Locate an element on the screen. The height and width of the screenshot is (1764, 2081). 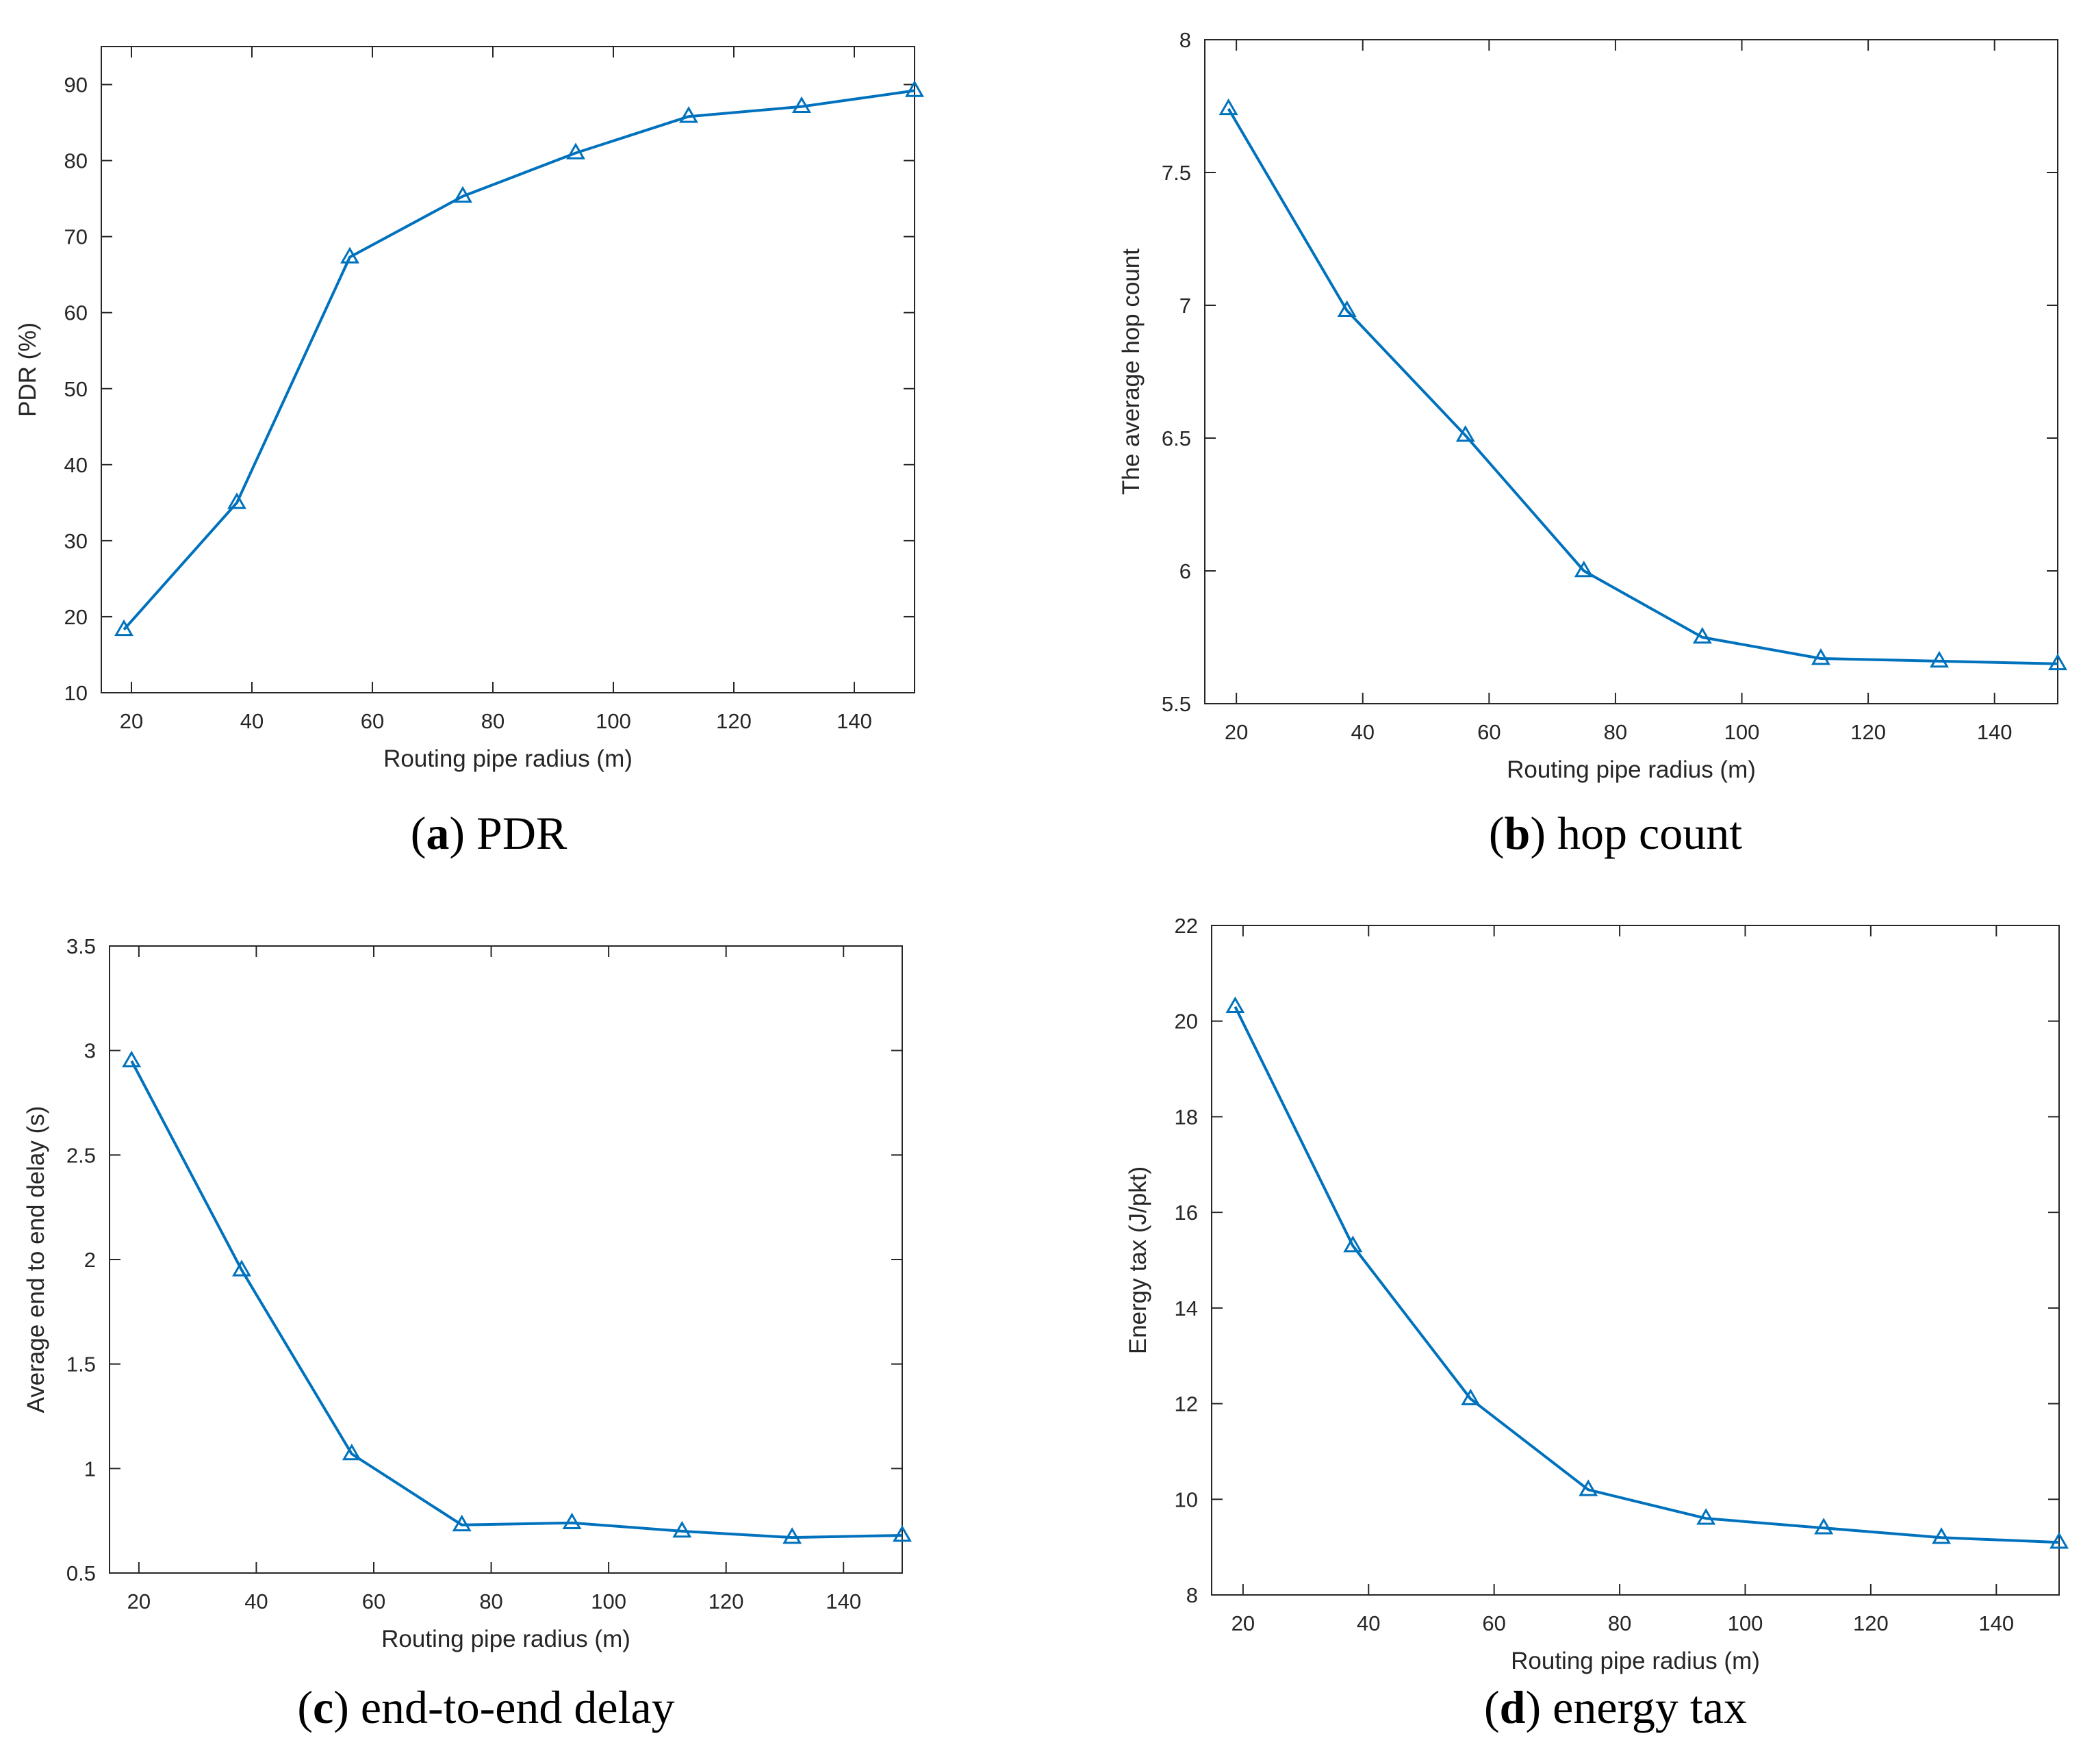
y-tick-label: 20 is located at coordinates (1186, 1022).